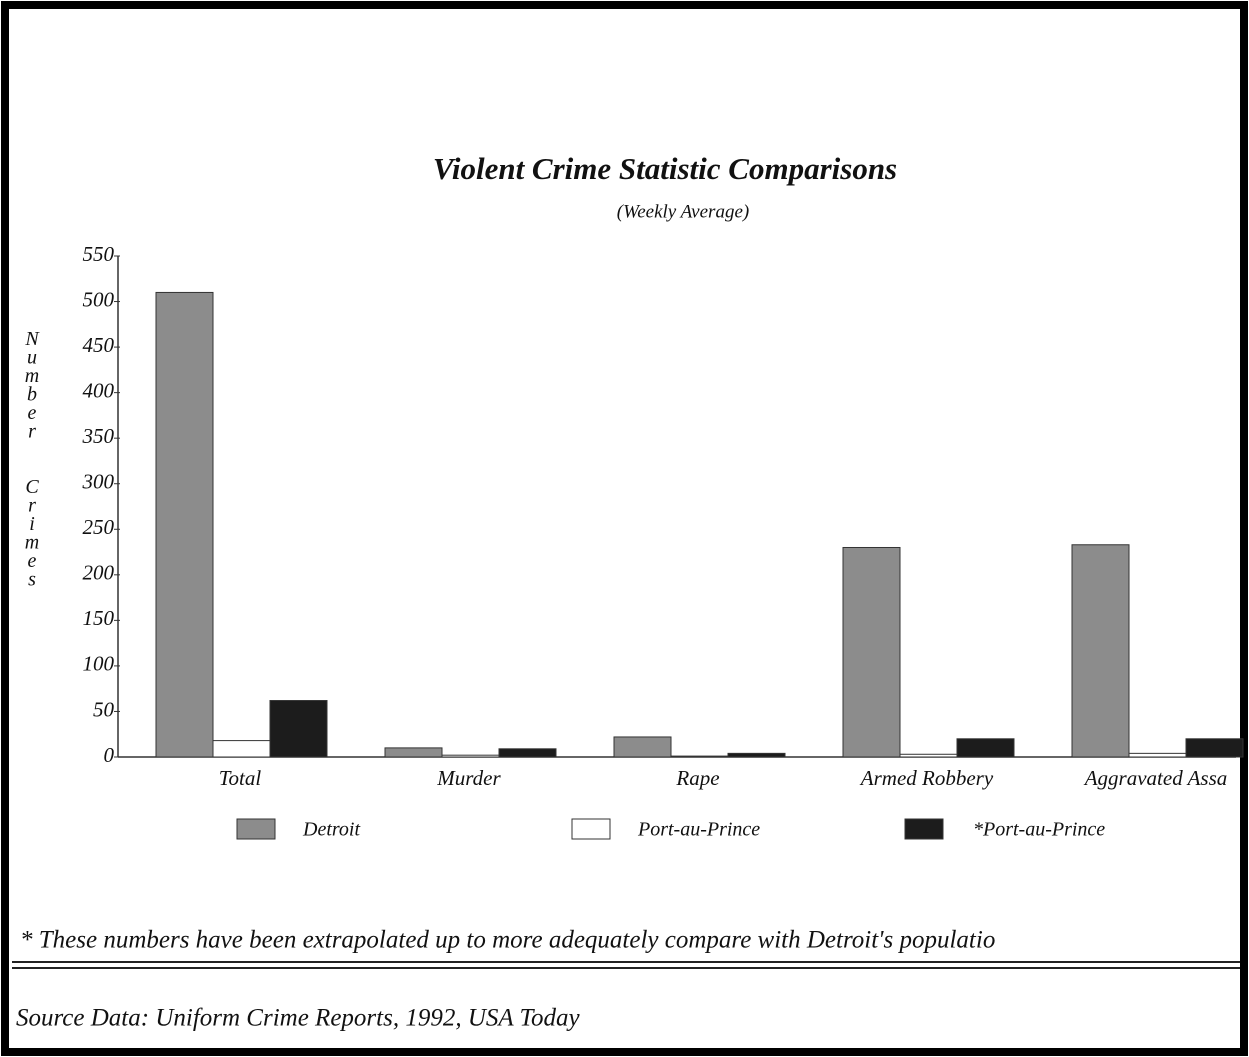  I want to click on y-tick-label: 300, so click(98, 482).